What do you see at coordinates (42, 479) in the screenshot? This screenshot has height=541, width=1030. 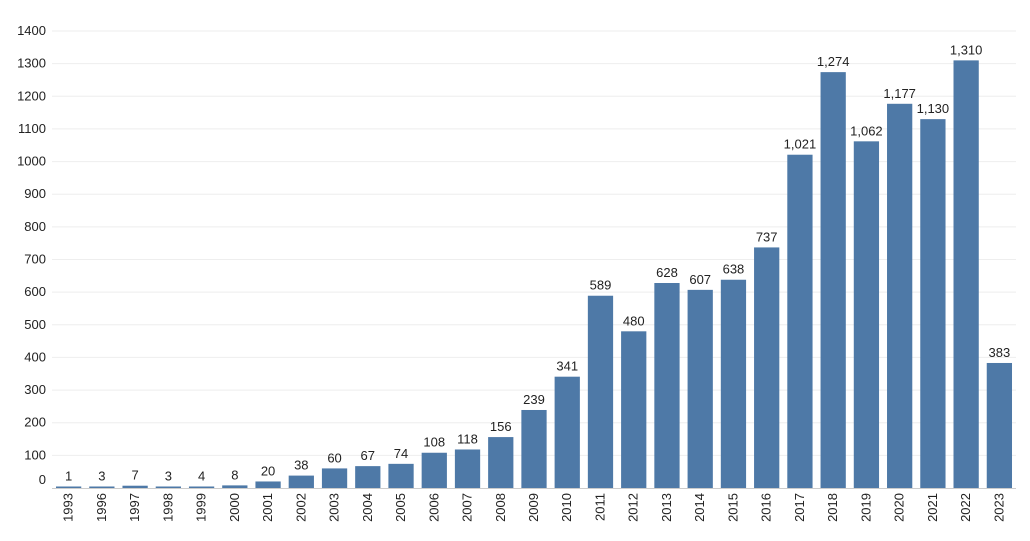 I see `y-tick-label: 0` at bounding box center [42, 479].